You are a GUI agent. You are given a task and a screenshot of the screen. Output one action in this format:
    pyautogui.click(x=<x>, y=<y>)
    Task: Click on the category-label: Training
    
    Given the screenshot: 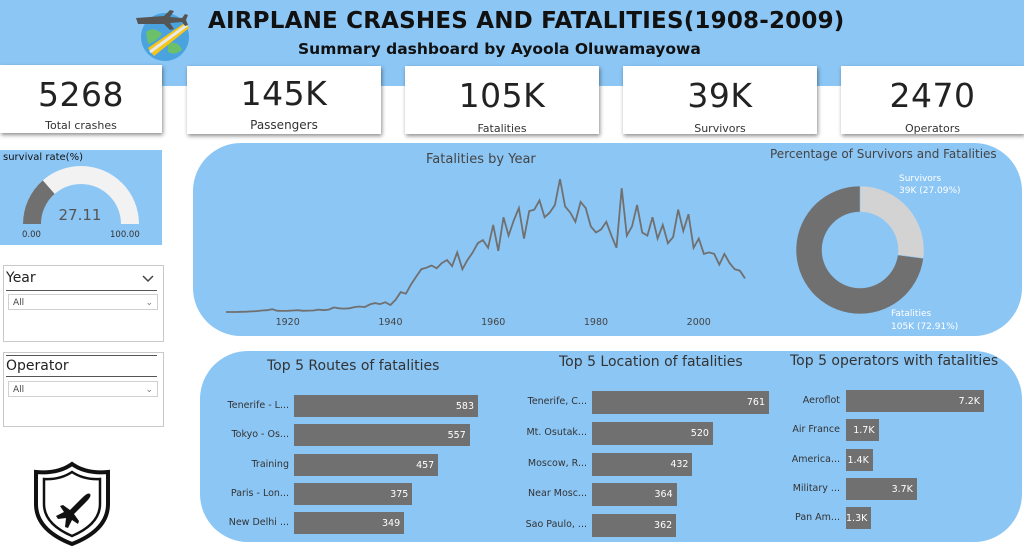 What is the action you would take?
    pyautogui.click(x=270, y=464)
    